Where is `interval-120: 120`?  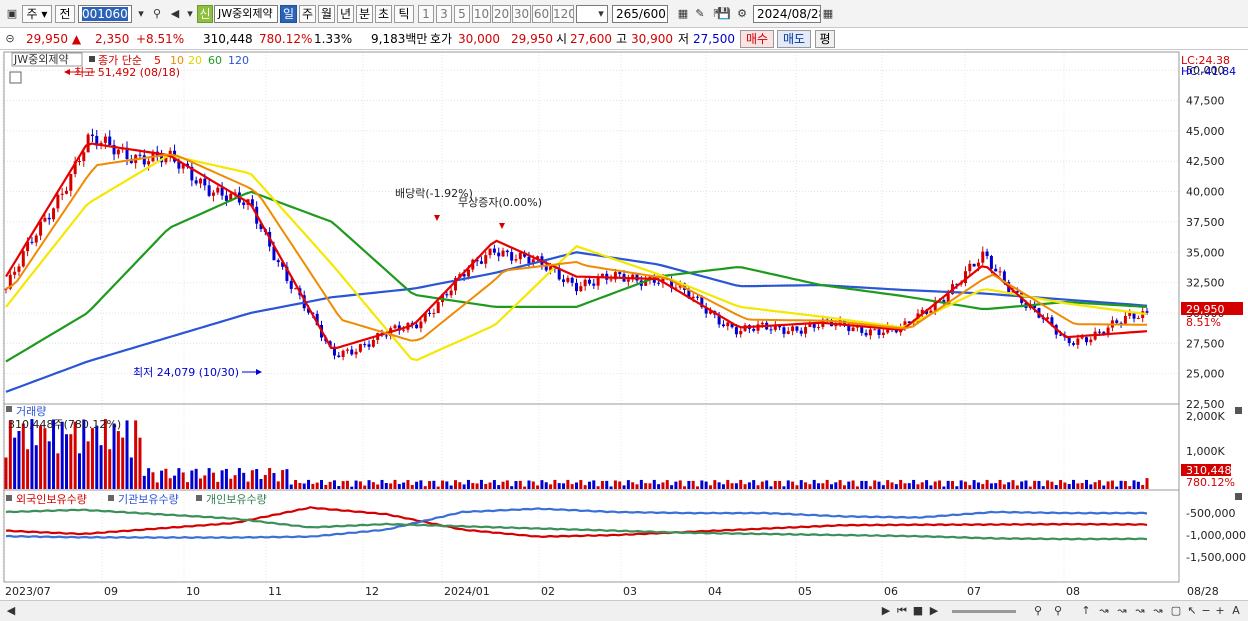
interval-120: 120 is located at coordinates (563, 14).